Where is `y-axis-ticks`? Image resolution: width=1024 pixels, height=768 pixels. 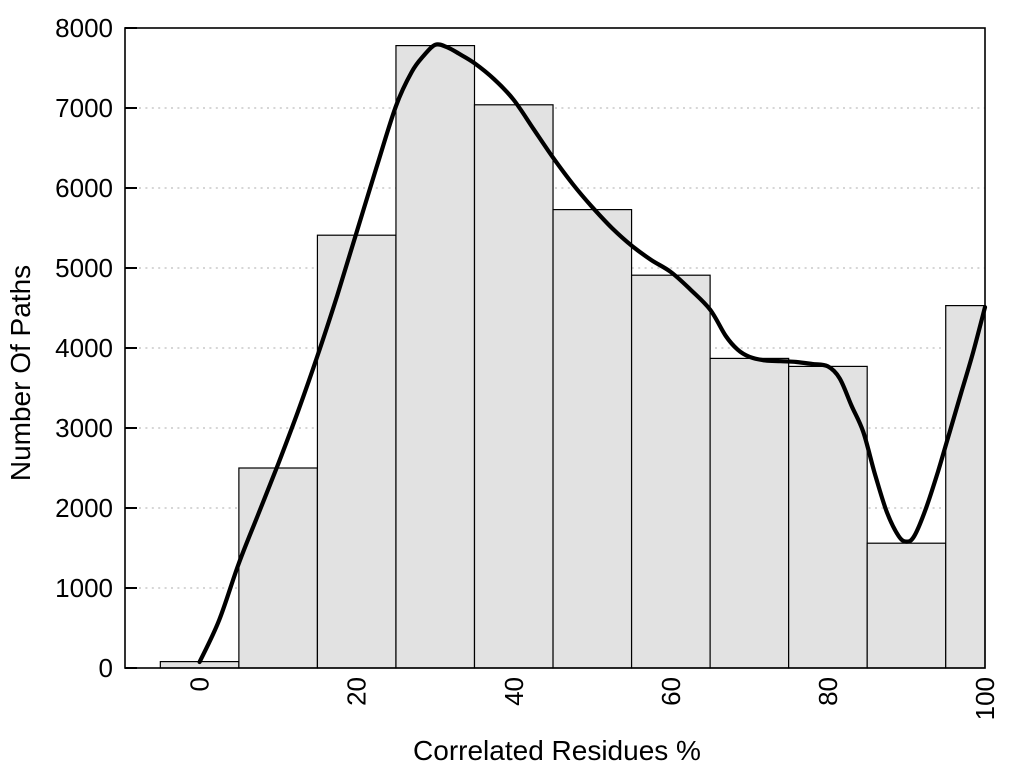 y-axis-ticks is located at coordinates (131, 348).